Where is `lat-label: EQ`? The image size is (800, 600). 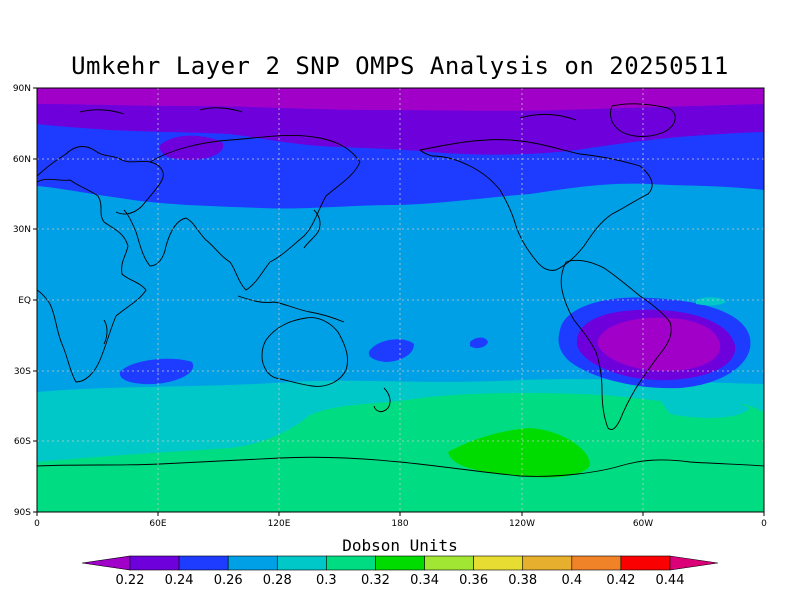
lat-label: EQ is located at coordinates (24, 301).